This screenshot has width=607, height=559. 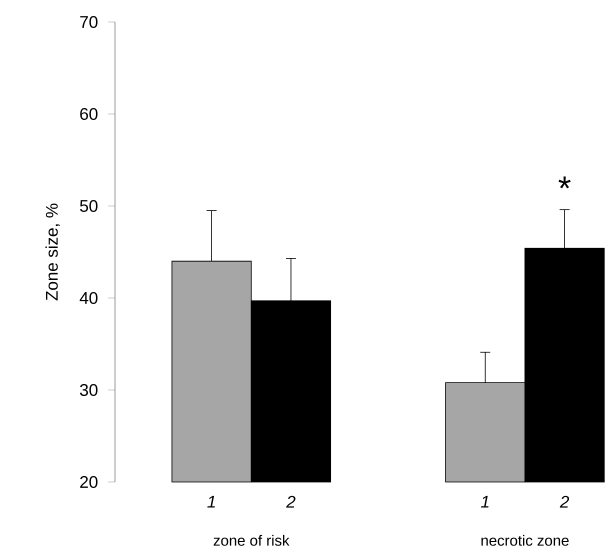 I want to click on series-label: 1, so click(x=211, y=502).